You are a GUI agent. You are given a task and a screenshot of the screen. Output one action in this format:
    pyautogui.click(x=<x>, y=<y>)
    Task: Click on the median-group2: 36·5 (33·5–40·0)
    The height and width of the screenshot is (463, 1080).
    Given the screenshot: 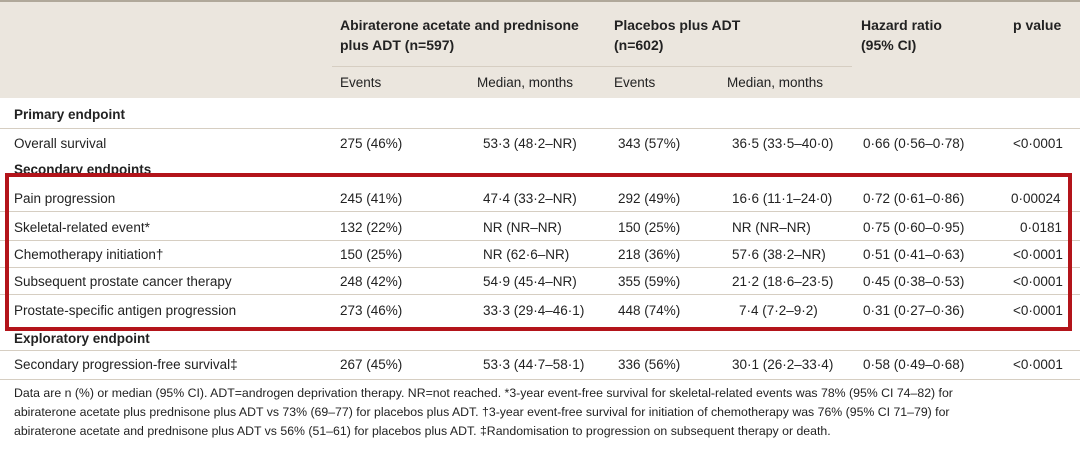 What is the action you would take?
    pyautogui.click(x=783, y=143)
    